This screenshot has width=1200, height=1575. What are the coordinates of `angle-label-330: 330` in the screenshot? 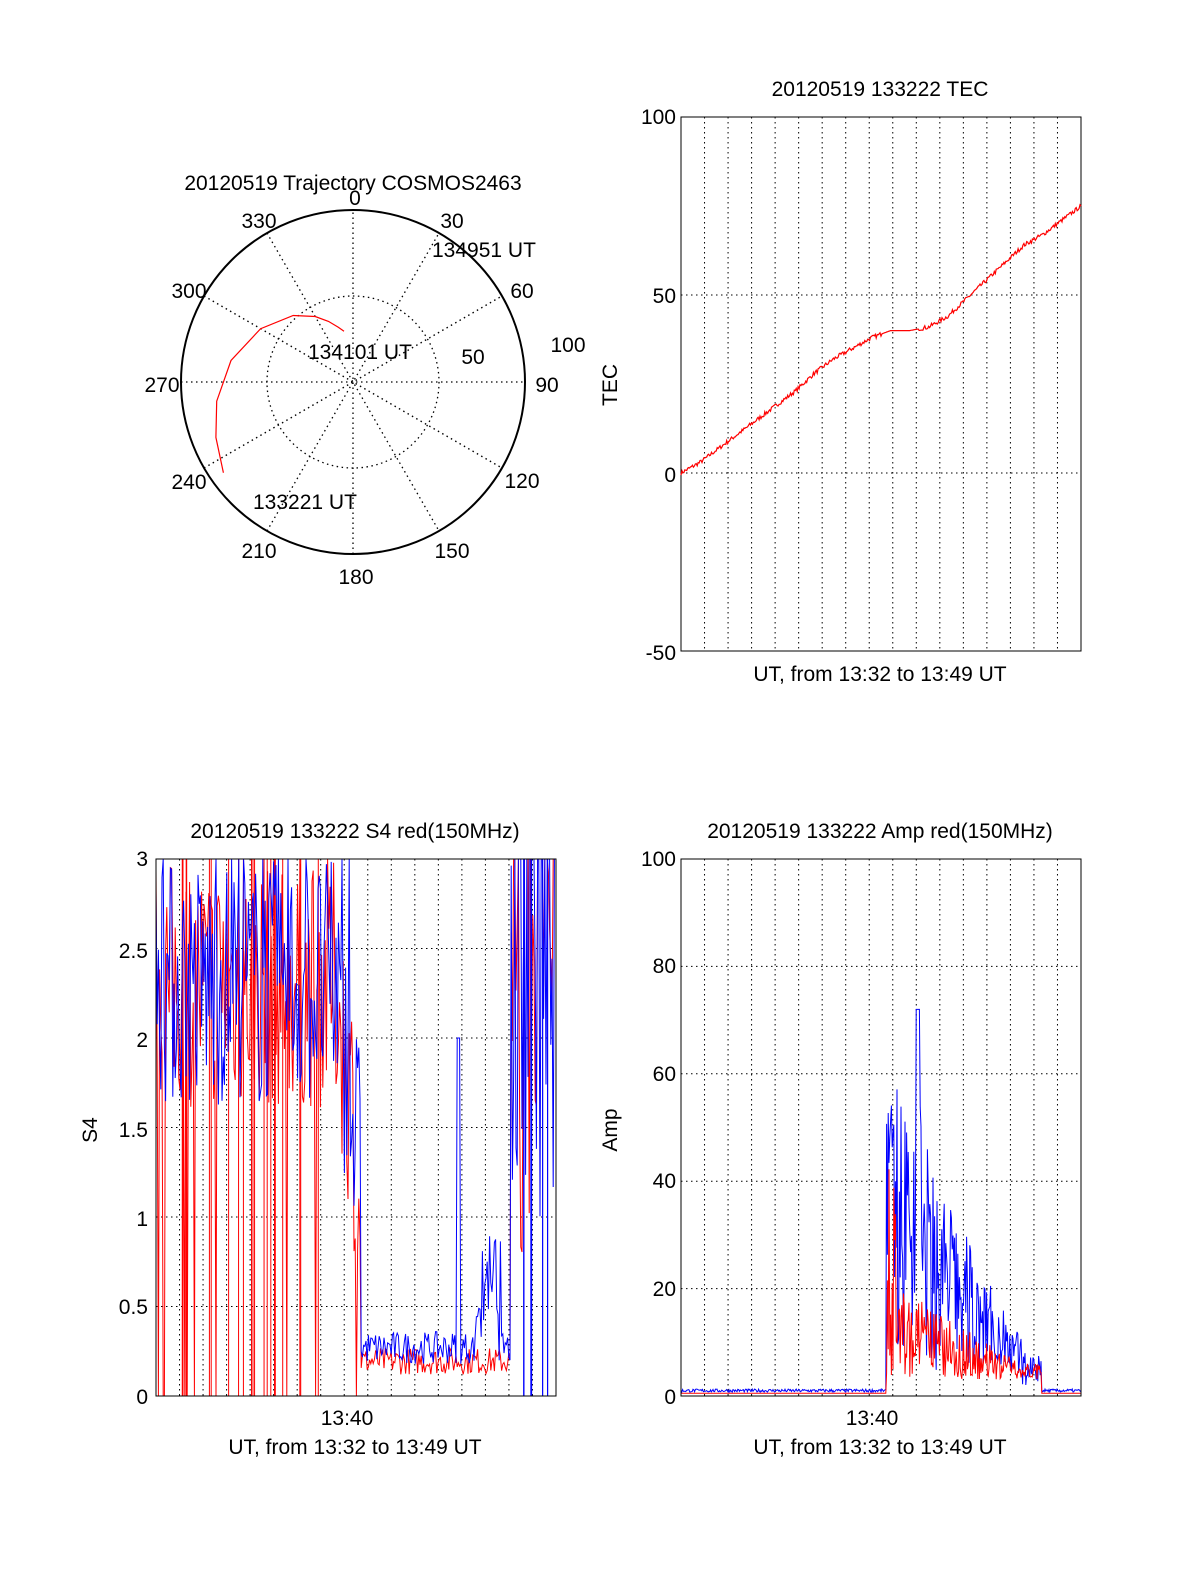 It's located at (258, 221).